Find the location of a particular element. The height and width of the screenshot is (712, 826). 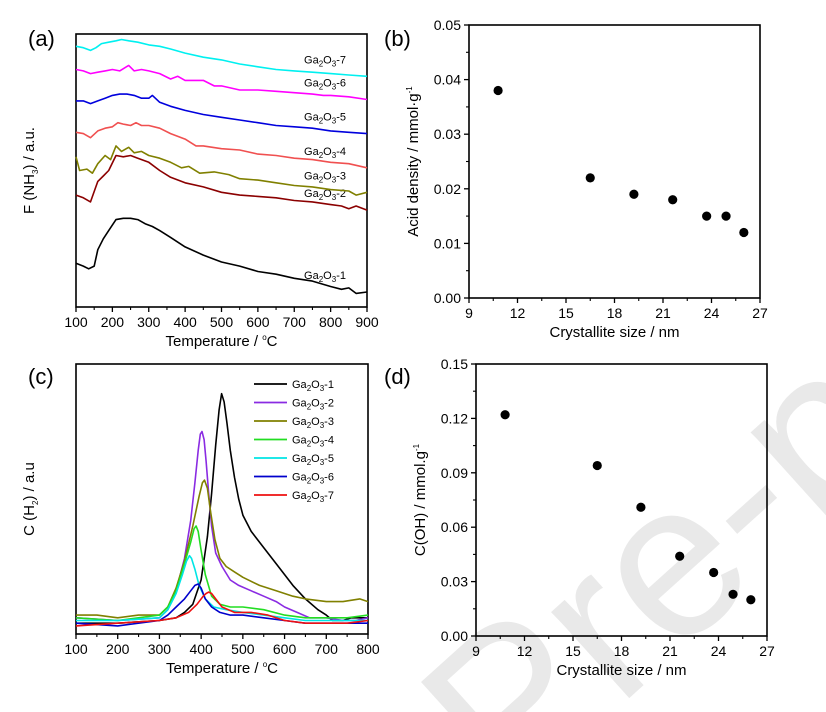

x-tick-label: 200 is located at coordinates (113, 322).